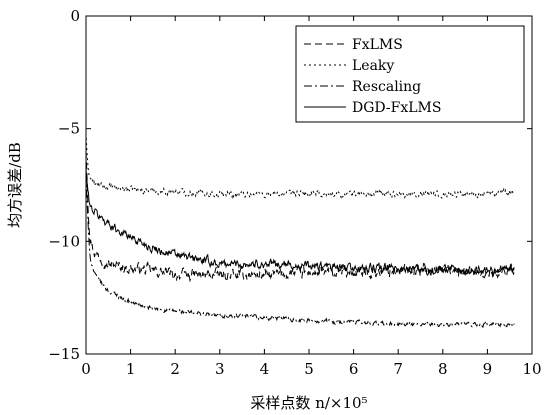  I want to click on x-tick-label: 7, so click(398, 369).